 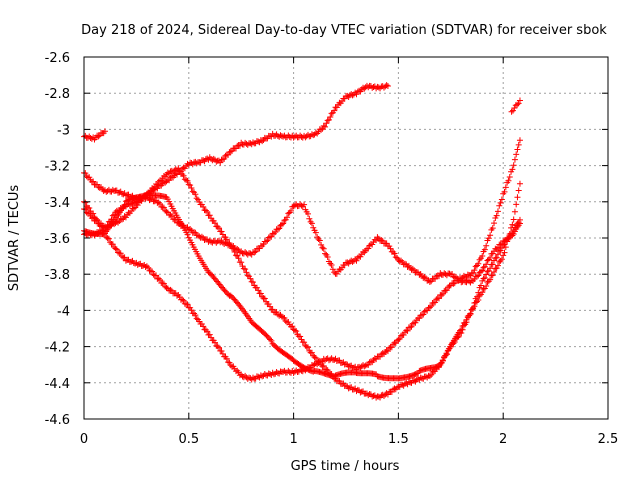 I want to click on y-tick-label: -3.8, so click(x=57, y=275).